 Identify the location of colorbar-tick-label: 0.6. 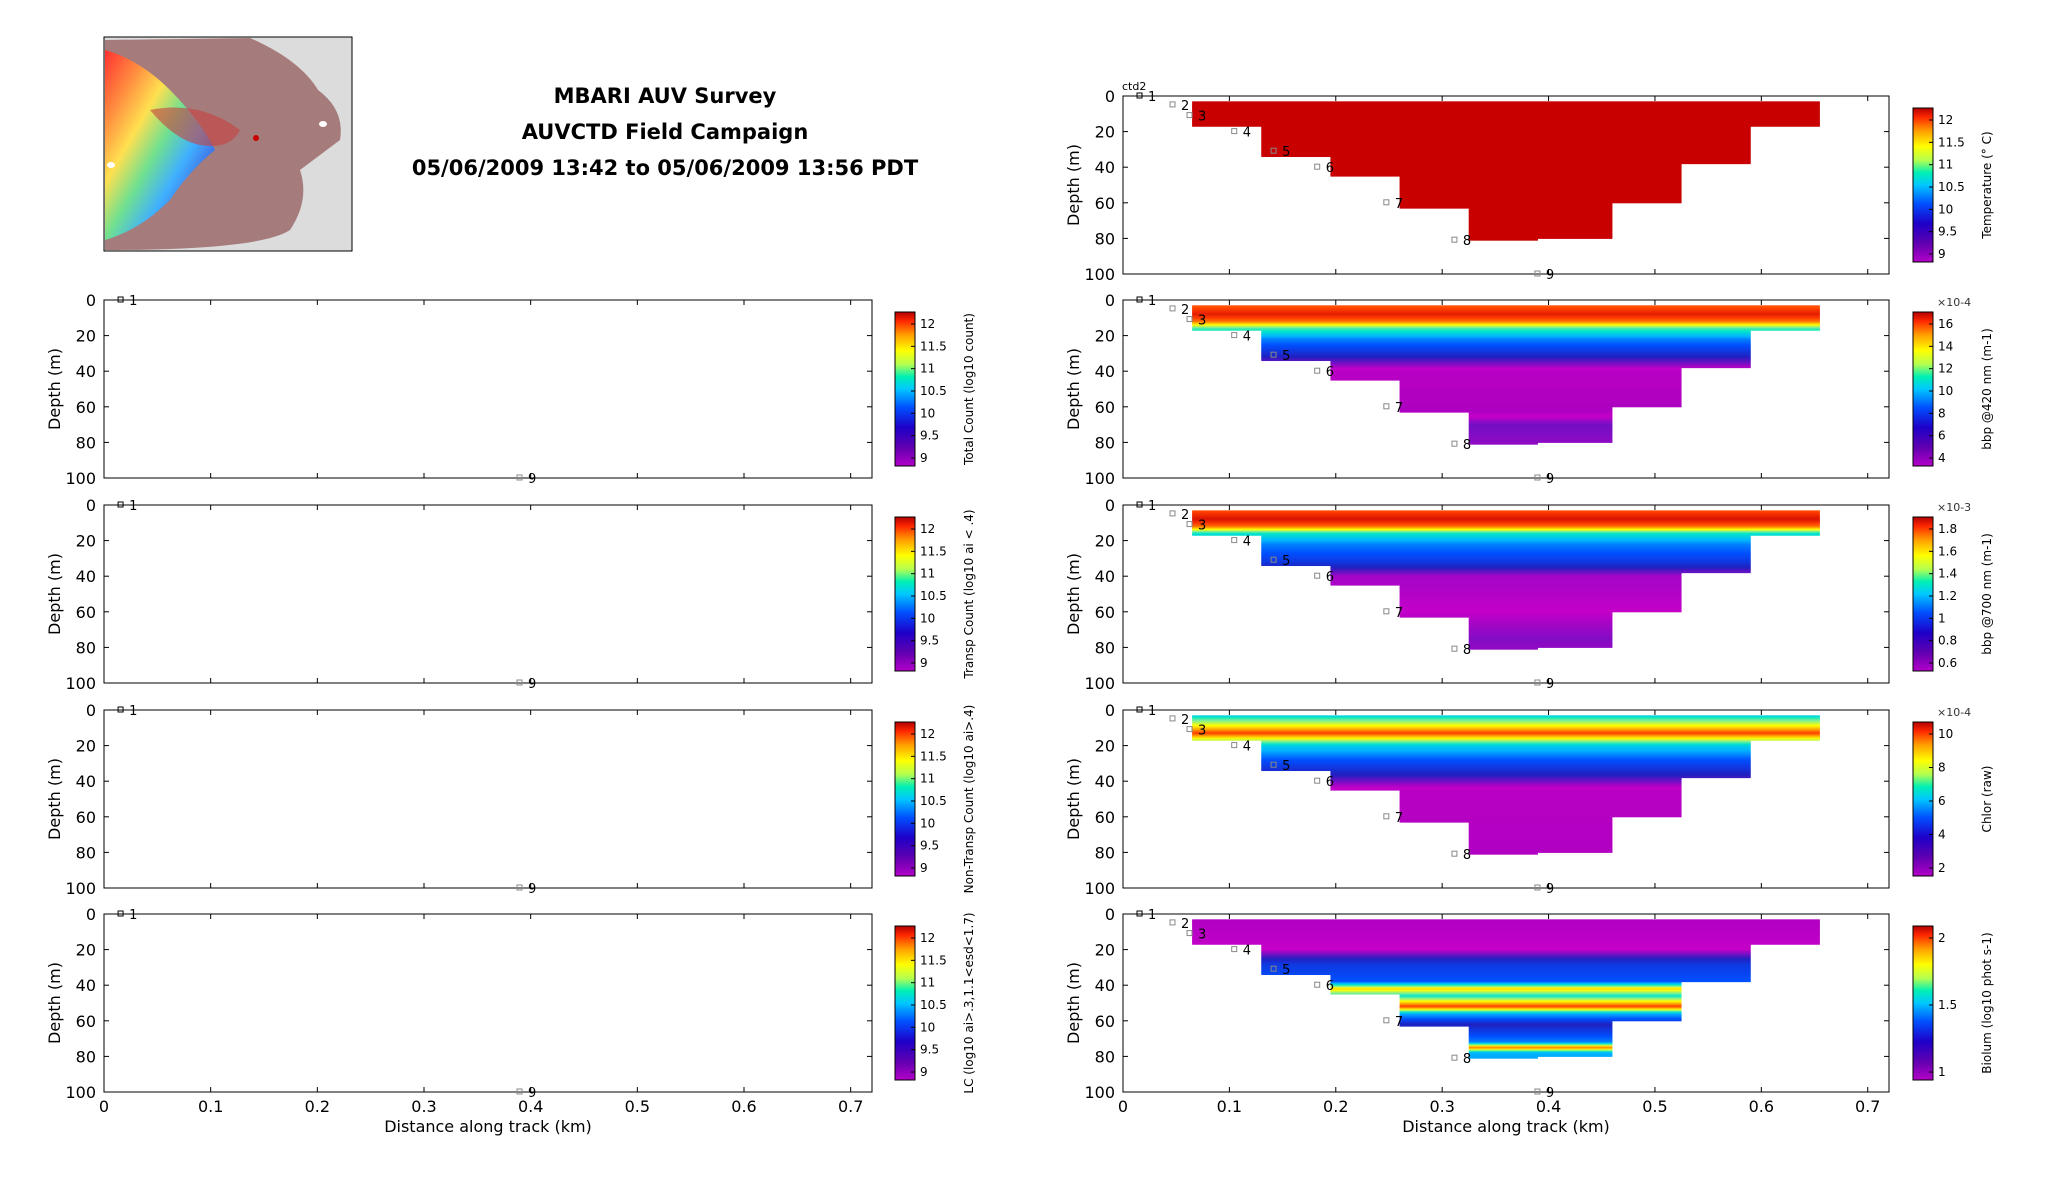
(1947, 663).